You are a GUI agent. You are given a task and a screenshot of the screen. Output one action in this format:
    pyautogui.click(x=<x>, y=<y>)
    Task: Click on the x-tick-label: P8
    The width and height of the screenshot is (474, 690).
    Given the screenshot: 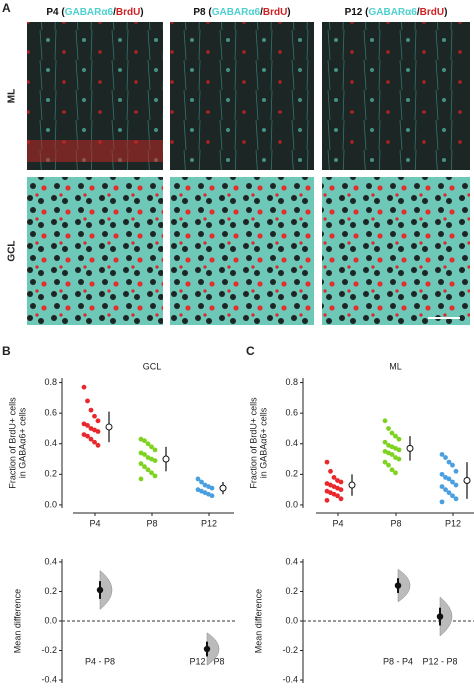 What is the action you would take?
    pyautogui.click(x=151, y=523)
    